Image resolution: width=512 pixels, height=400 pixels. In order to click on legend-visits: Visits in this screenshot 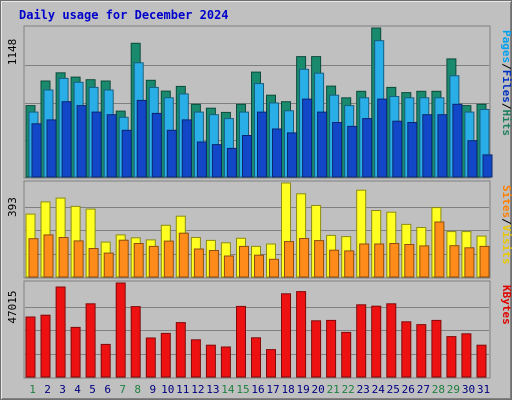, I will do `click(506, 245)`.